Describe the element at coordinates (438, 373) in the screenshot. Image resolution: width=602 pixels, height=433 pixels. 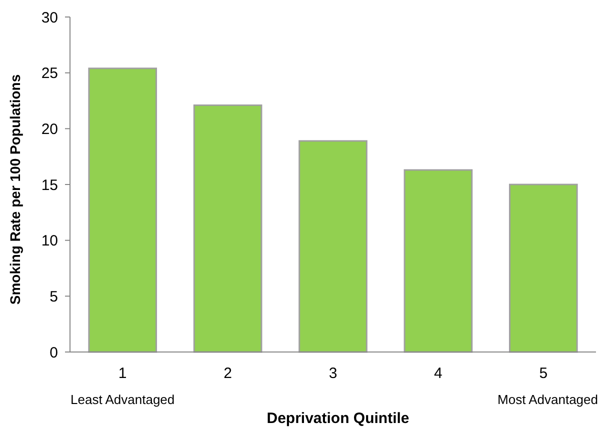
I see `x-tick-label: 4` at that location.